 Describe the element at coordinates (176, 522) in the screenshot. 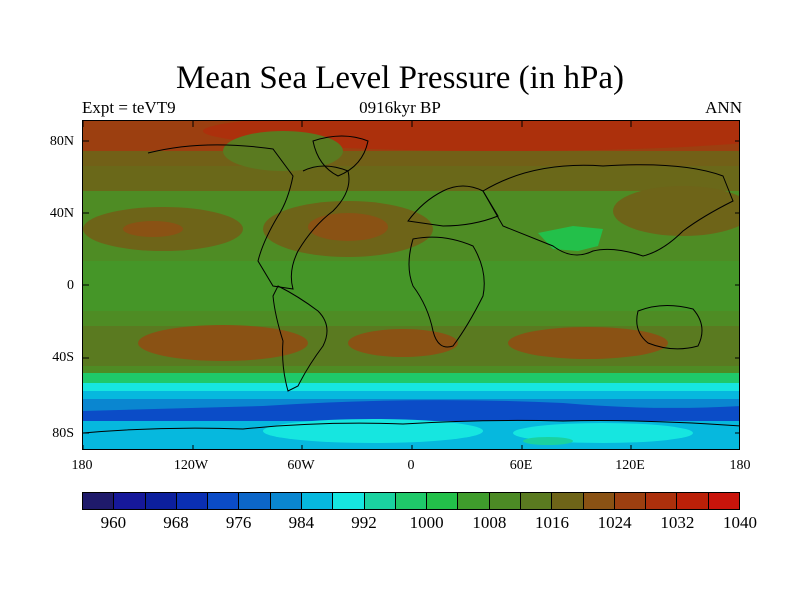

I see `colorbar-label: 968` at that location.